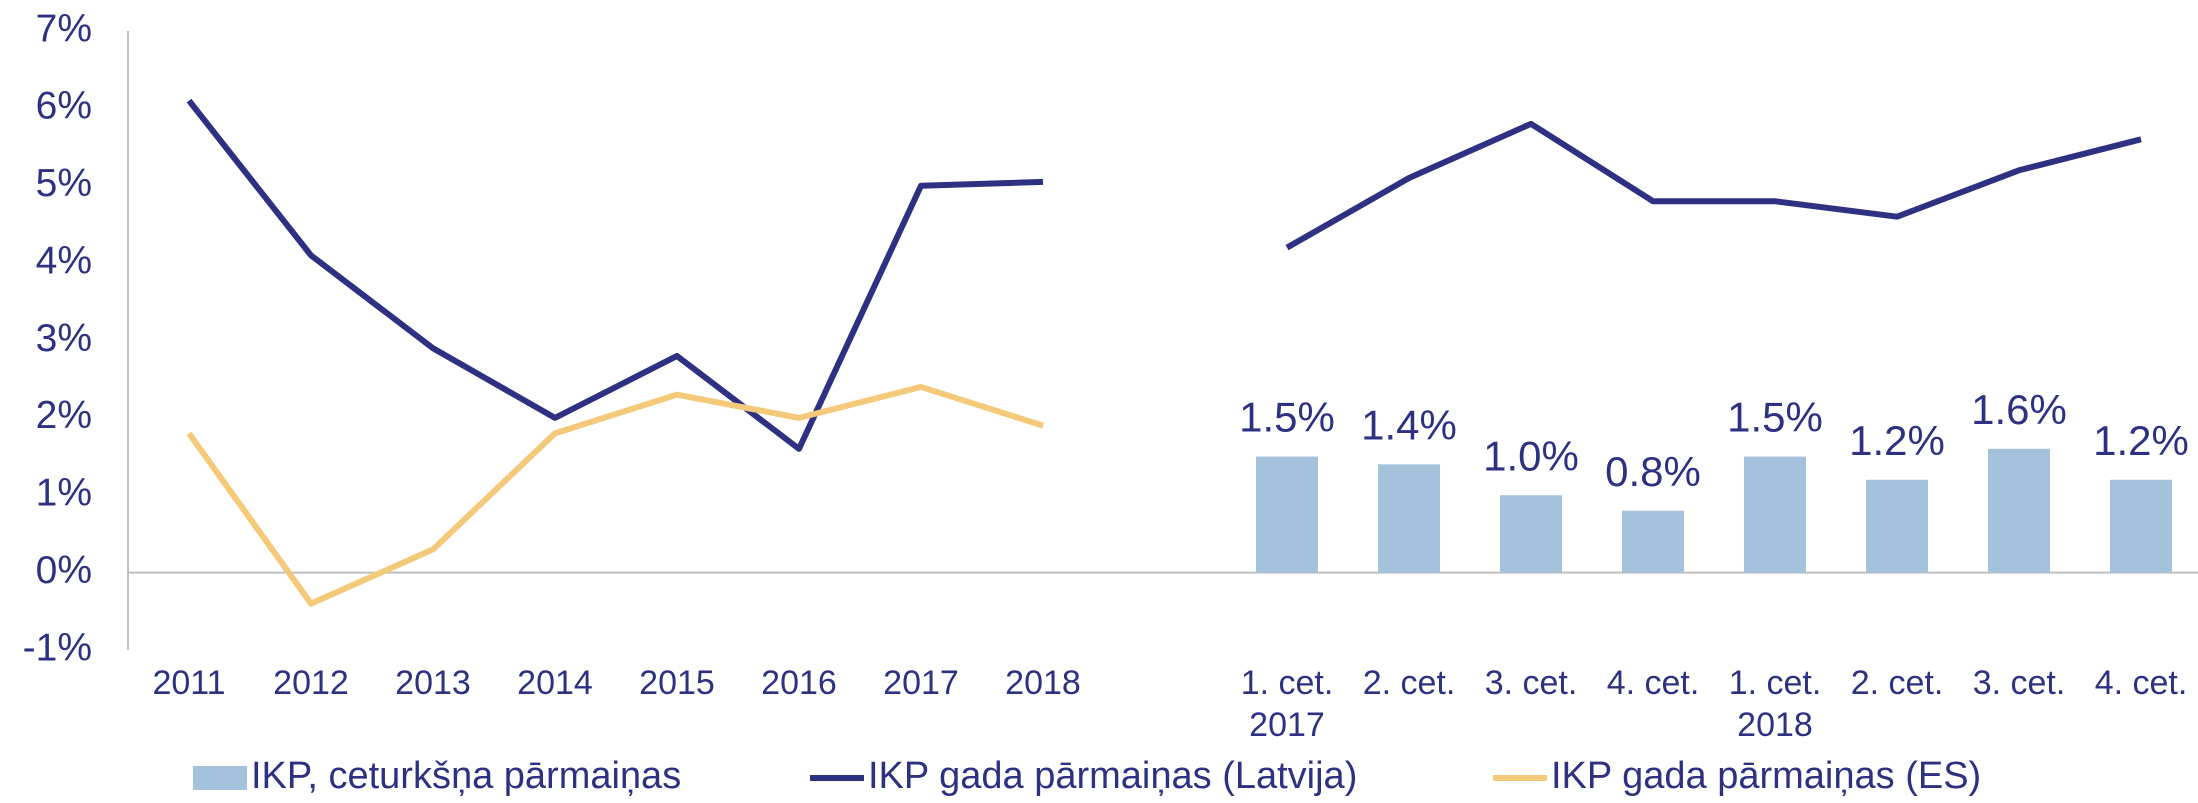 The width and height of the screenshot is (2198, 803). I want to click on legend-swatch, so click(220, 778).